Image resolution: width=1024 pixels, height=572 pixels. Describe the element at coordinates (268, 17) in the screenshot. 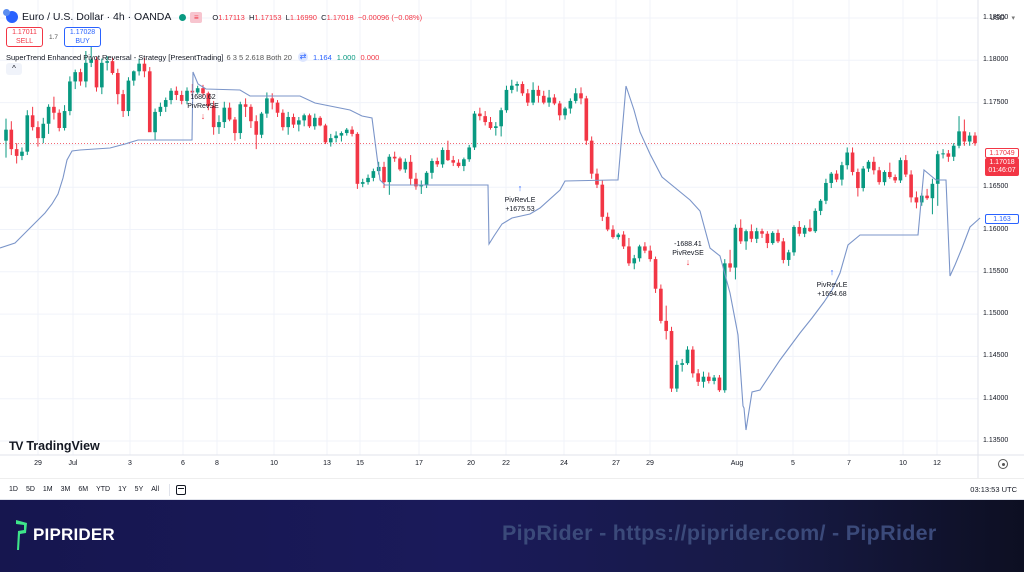

I see `high-value: 1.17153` at that location.